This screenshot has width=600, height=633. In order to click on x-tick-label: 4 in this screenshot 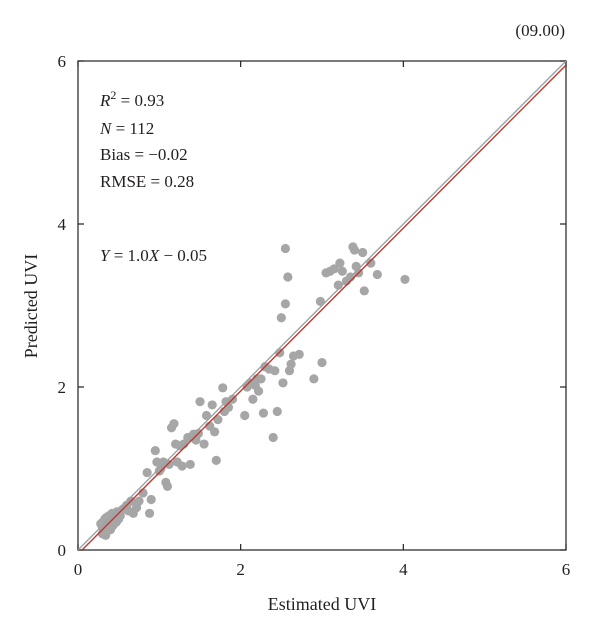, I will do `click(403, 569)`.